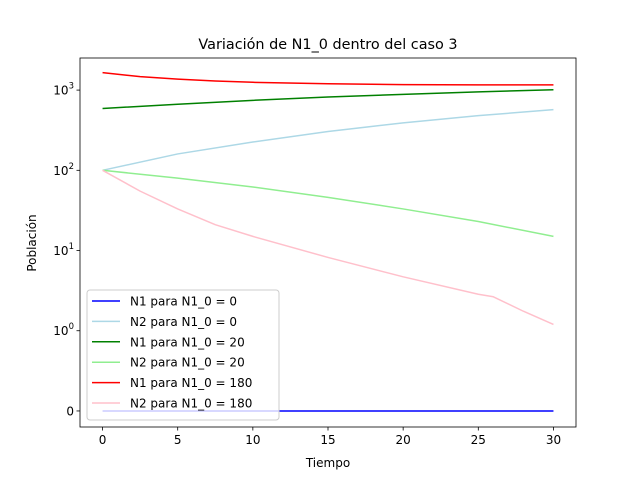 This screenshot has width=640, height=480. Describe the element at coordinates (183, 322) in the screenshot. I see `legend-entry: N2 para N1_0 = 0` at that location.